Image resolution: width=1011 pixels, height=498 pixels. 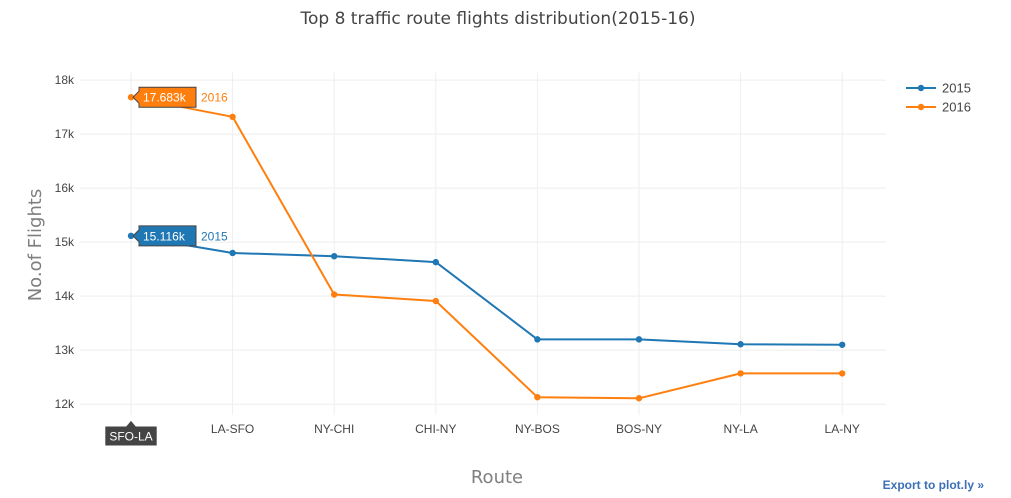 I want to click on legend-label-2016: 2016, so click(x=956, y=107).